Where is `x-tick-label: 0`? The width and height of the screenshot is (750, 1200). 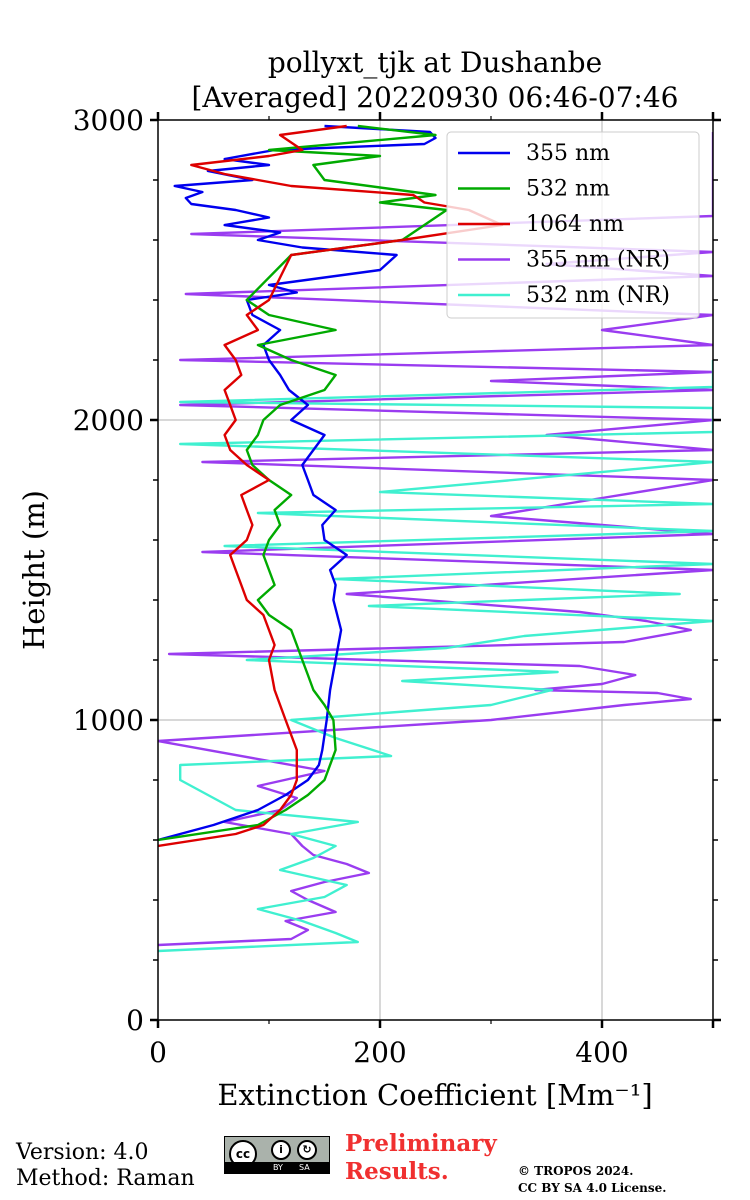 x-tick-label: 0 is located at coordinates (158, 1052).